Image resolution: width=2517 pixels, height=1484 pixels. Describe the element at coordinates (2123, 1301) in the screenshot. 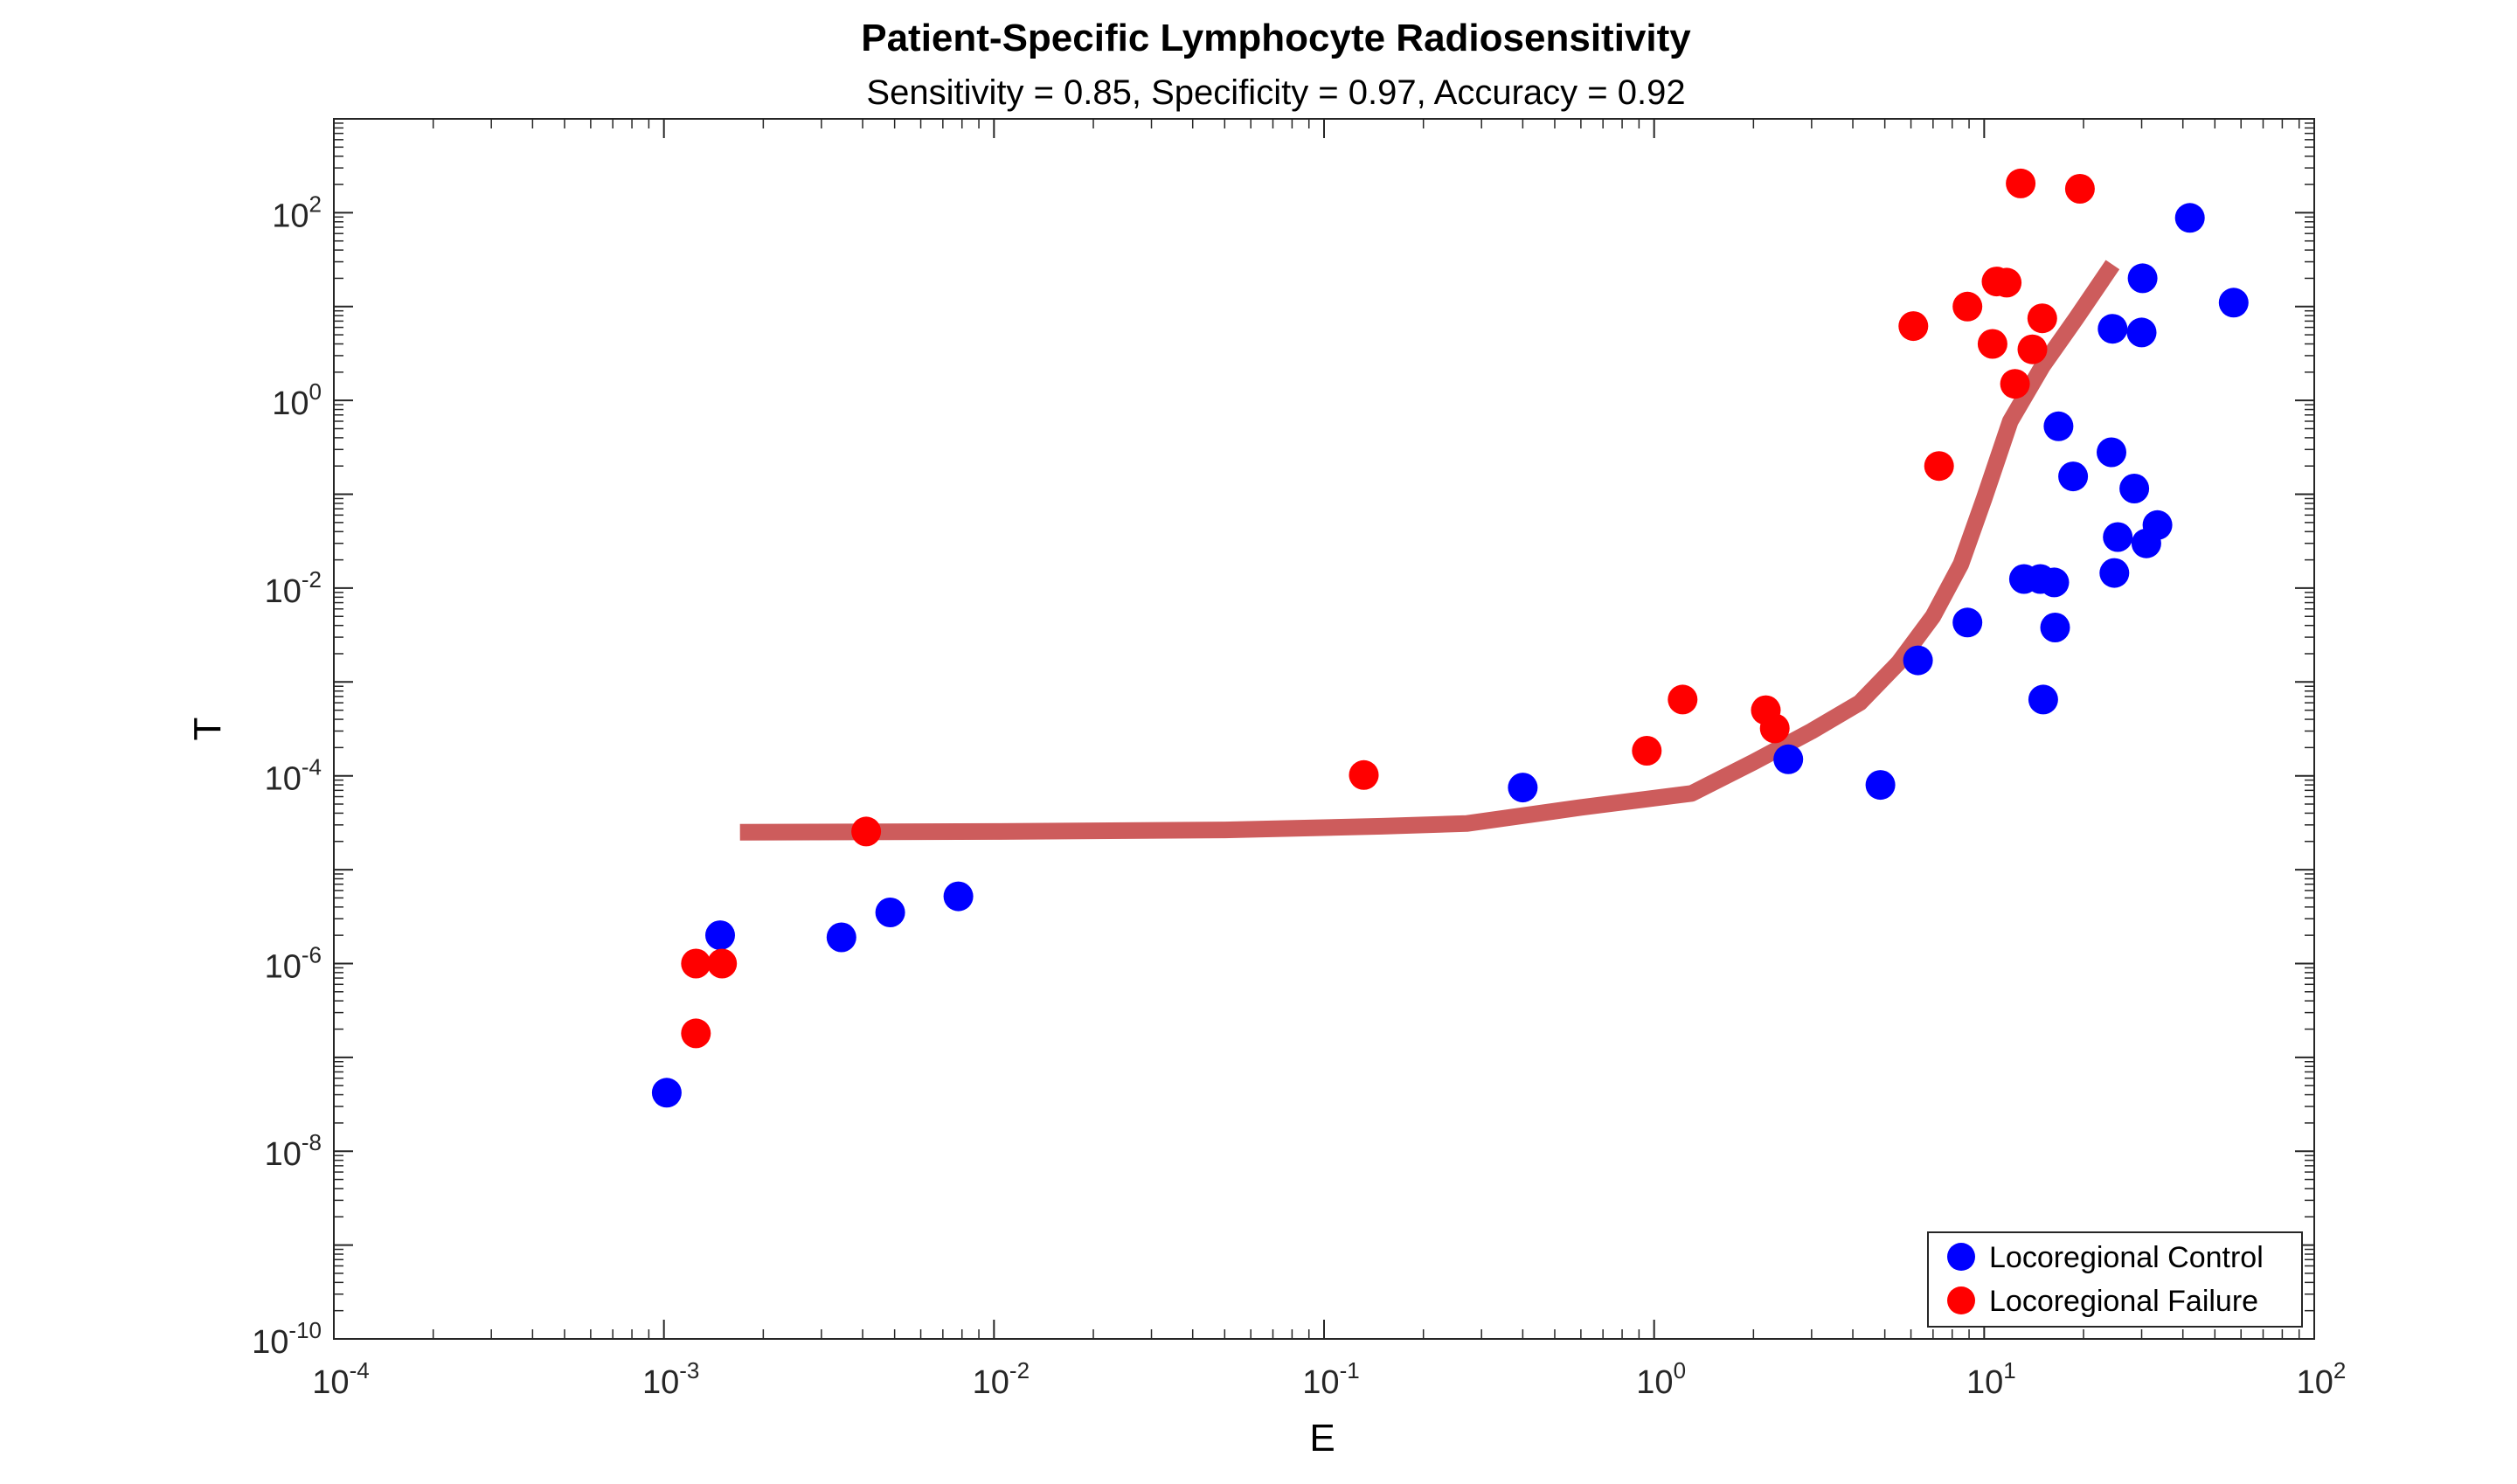

I see `legend-label: Locoregional Failure` at that location.